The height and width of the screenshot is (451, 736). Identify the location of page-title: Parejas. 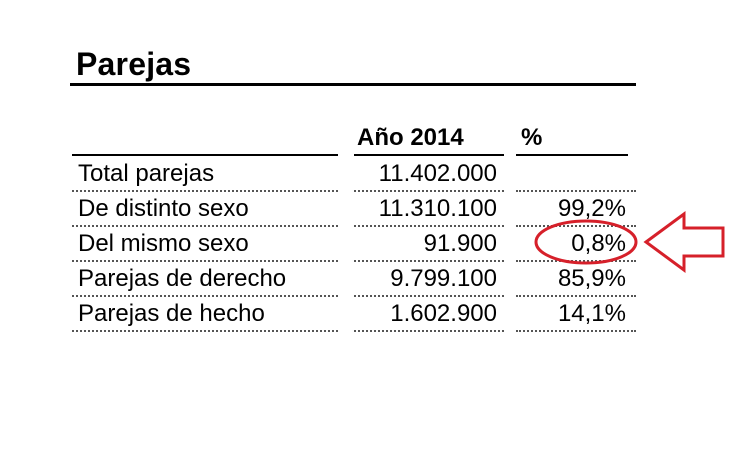
(134, 64).